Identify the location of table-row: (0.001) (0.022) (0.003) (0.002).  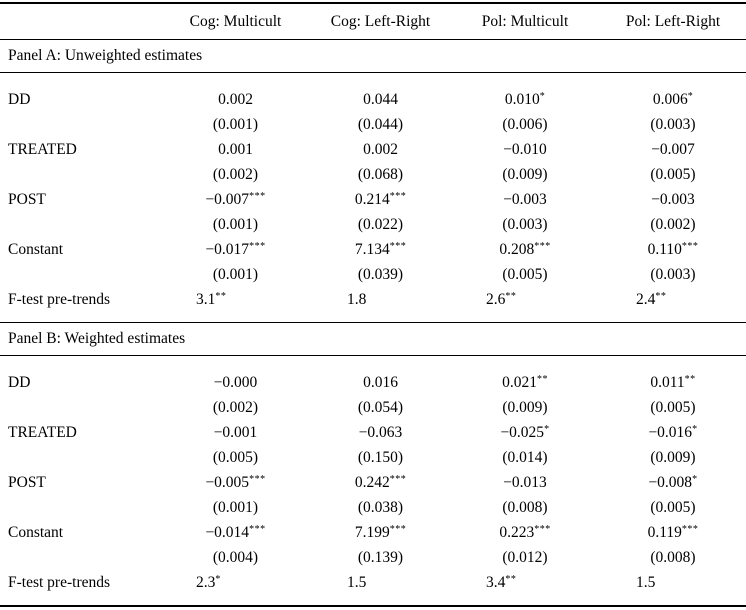
(373, 224).